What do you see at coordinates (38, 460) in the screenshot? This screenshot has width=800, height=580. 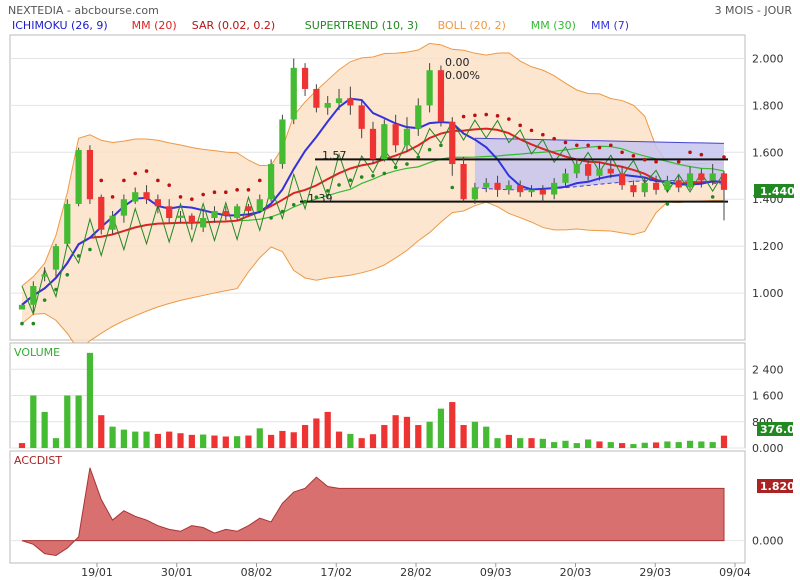 I see `accdist-title: ACCDIST` at bounding box center [38, 460].